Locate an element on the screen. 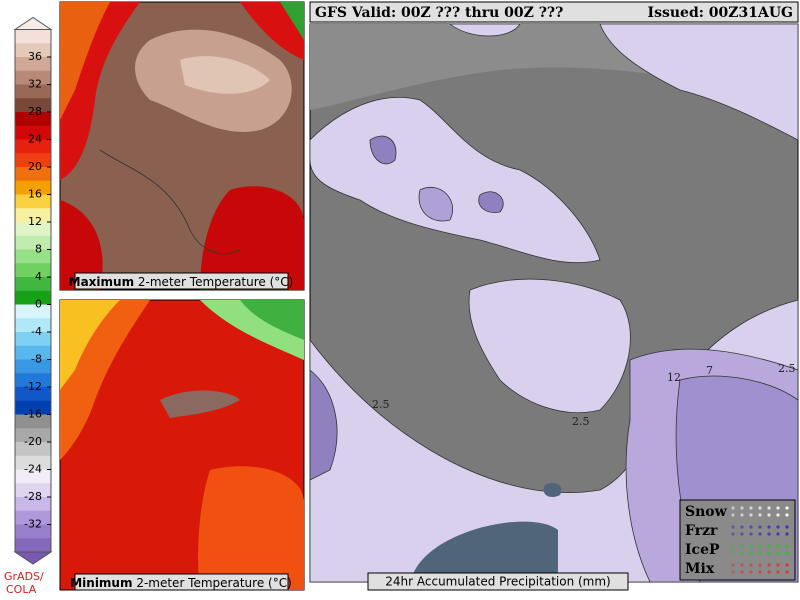 This screenshot has height=600, width=800. colorbar-tick-label: -4 is located at coordinates (36, 331).